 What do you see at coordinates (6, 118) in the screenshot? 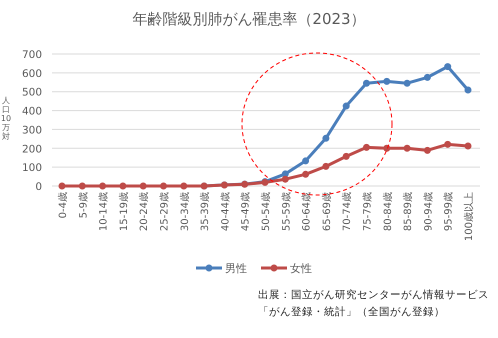
I see `y-axis-title: 人口10万対` at bounding box center [6, 118].